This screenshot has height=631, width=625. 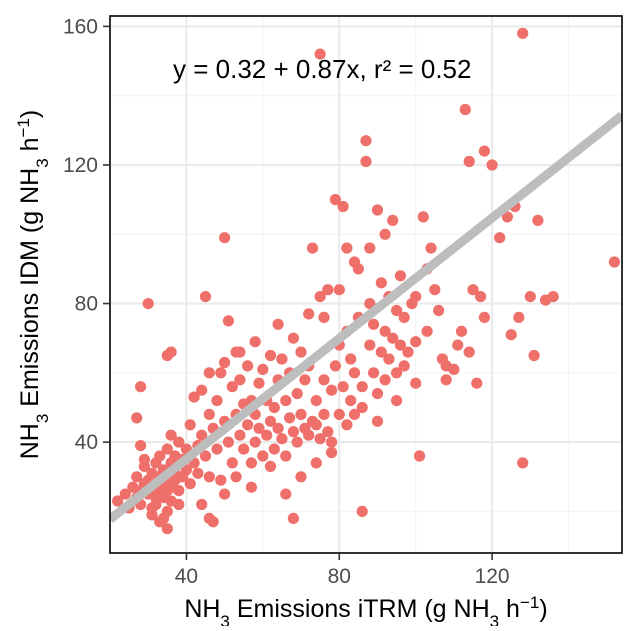 I want to click on x-tick-label: 40, so click(x=186, y=576).